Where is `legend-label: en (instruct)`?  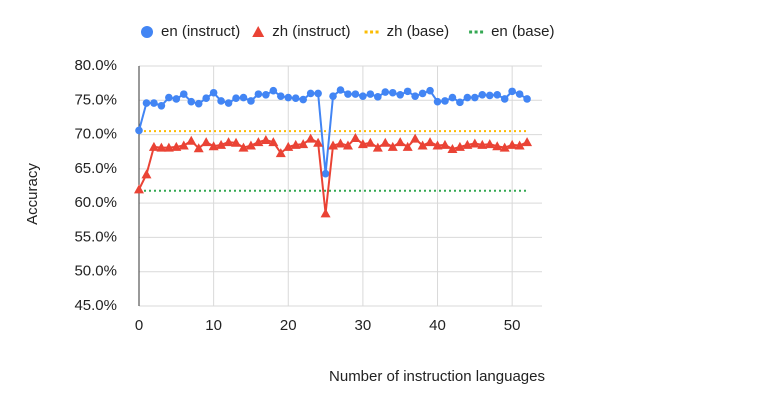 legend-label: en (instruct) is located at coordinates (200, 31).